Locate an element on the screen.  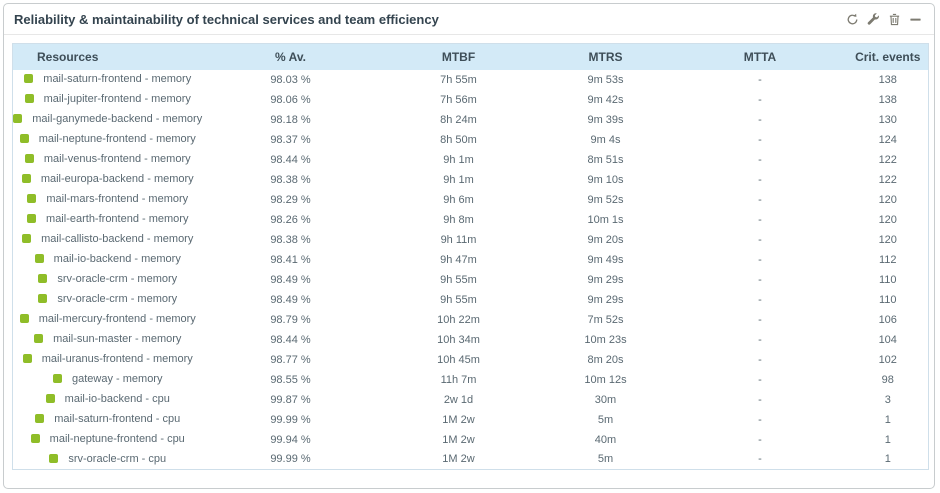
resource-label: gateway - memory is located at coordinates (117, 379).